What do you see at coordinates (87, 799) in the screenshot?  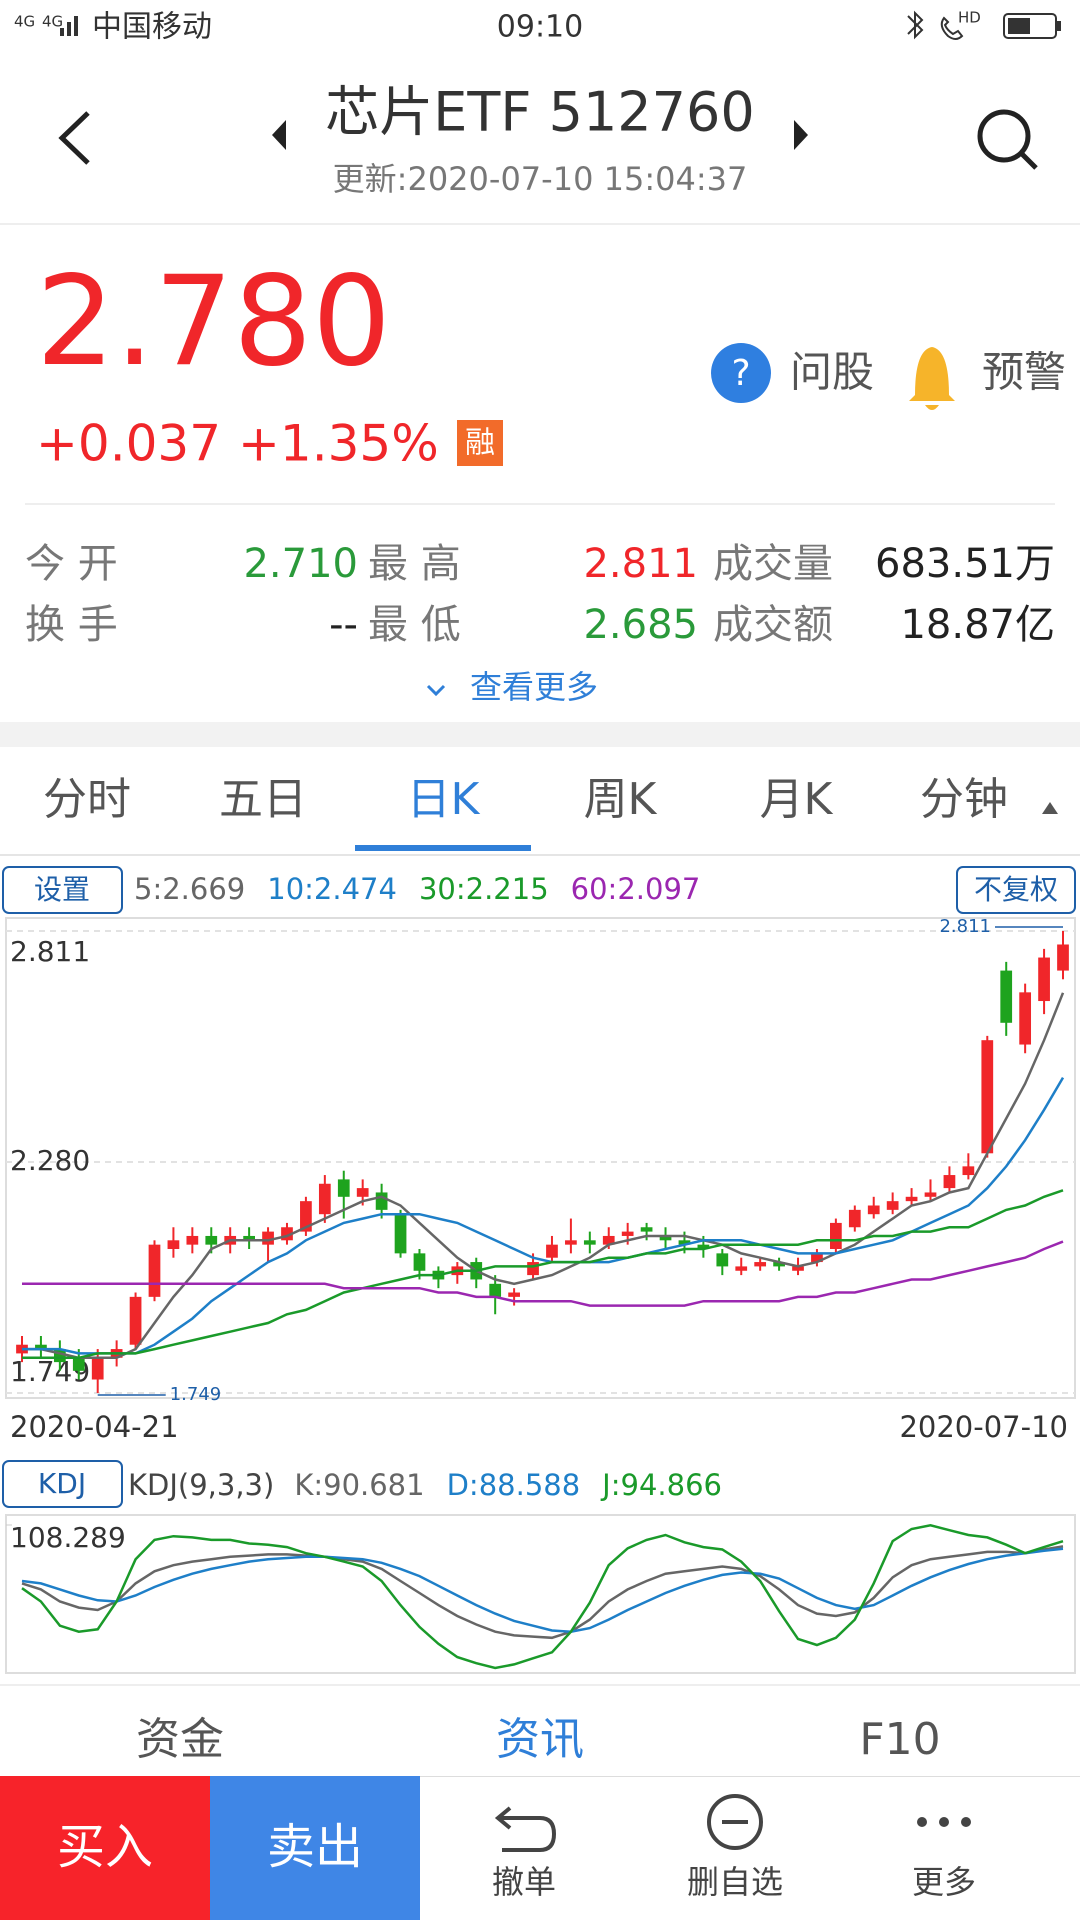 I see `tab: 分时` at bounding box center [87, 799].